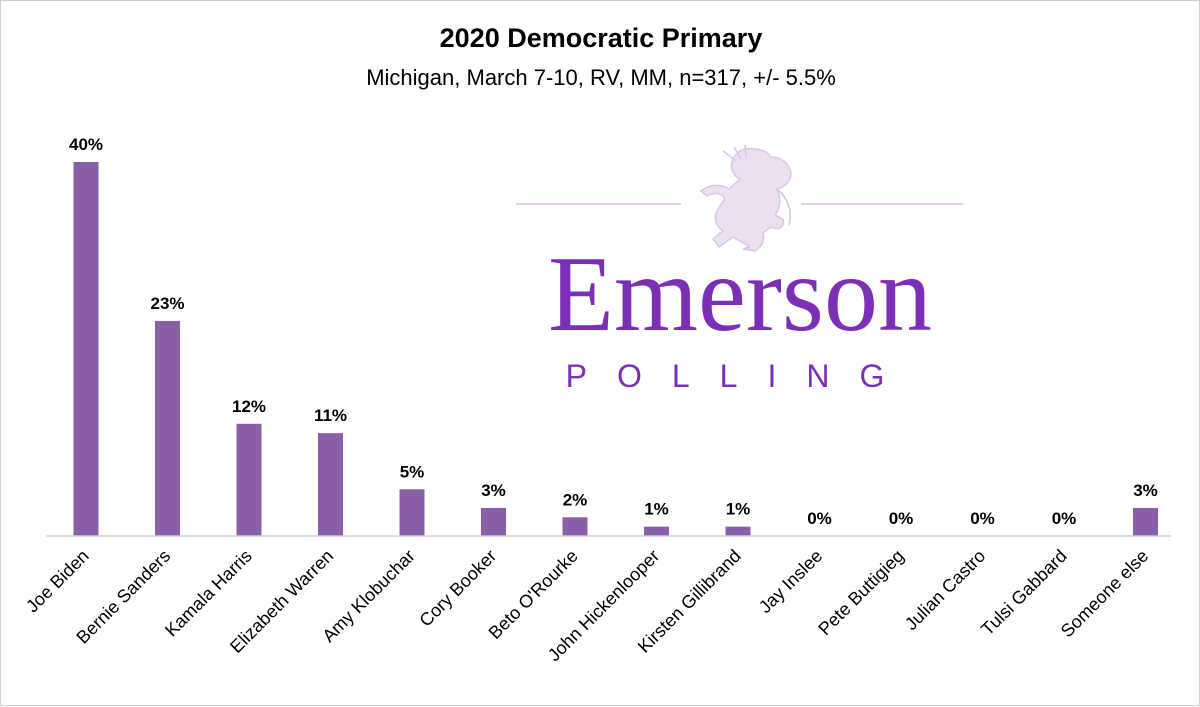 Image resolution: width=1200 pixels, height=707 pixels. Describe the element at coordinates (1105, 594) in the screenshot. I see `tick-label-13: Someone else` at that location.